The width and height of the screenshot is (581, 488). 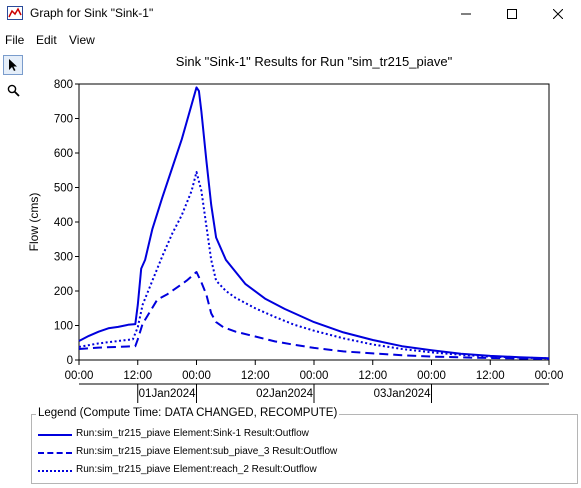 I want to click on menu-file: File, so click(x=15, y=40).